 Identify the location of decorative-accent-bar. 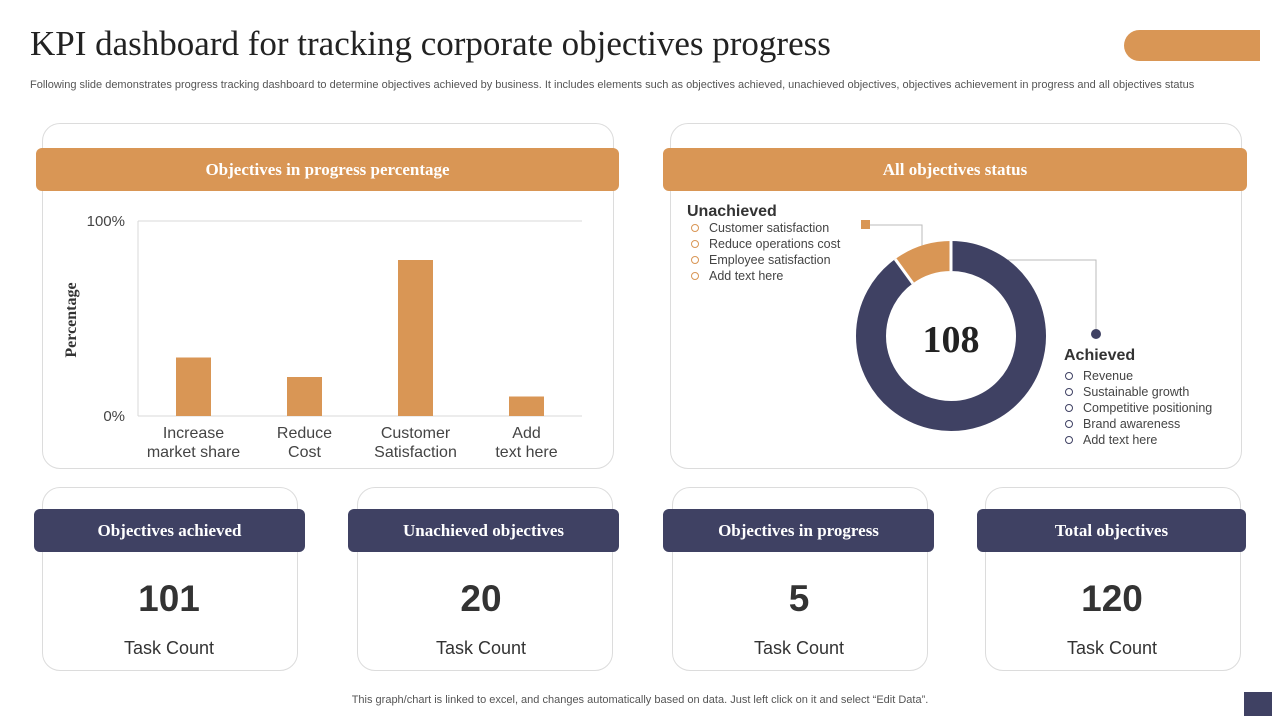
(1192, 45).